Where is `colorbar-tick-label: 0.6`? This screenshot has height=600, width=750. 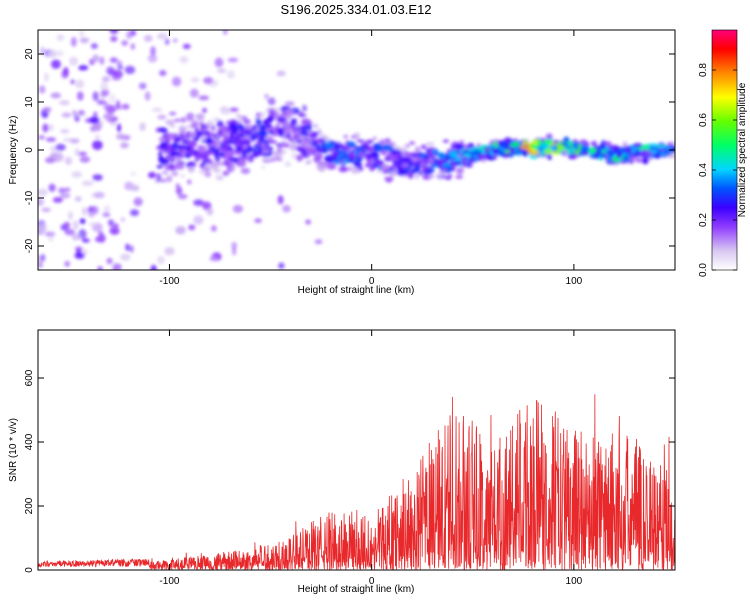
colorbar-tick-label: 0.6 is located at coordinates (703, 120).